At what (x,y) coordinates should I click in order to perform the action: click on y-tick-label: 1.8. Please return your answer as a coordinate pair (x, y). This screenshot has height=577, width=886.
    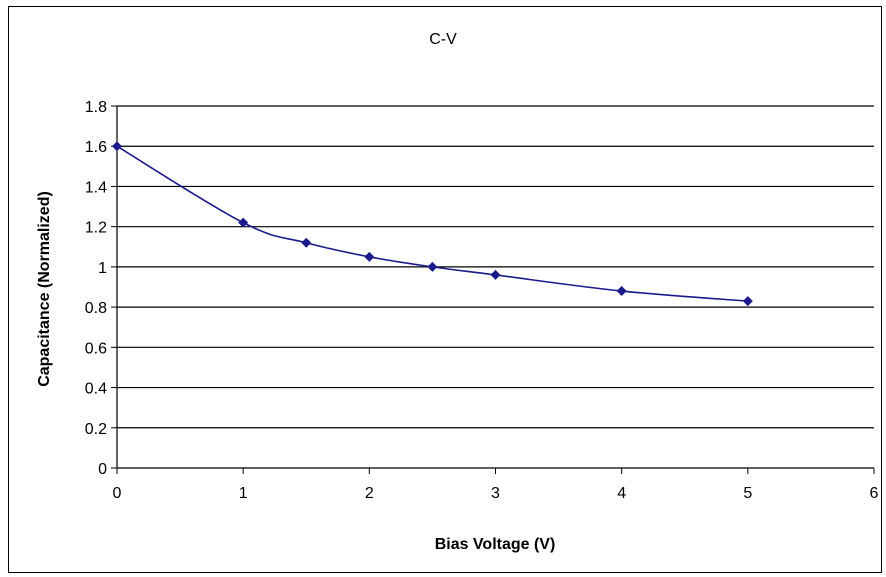
    Looking at the image, I should click on (96, 107).